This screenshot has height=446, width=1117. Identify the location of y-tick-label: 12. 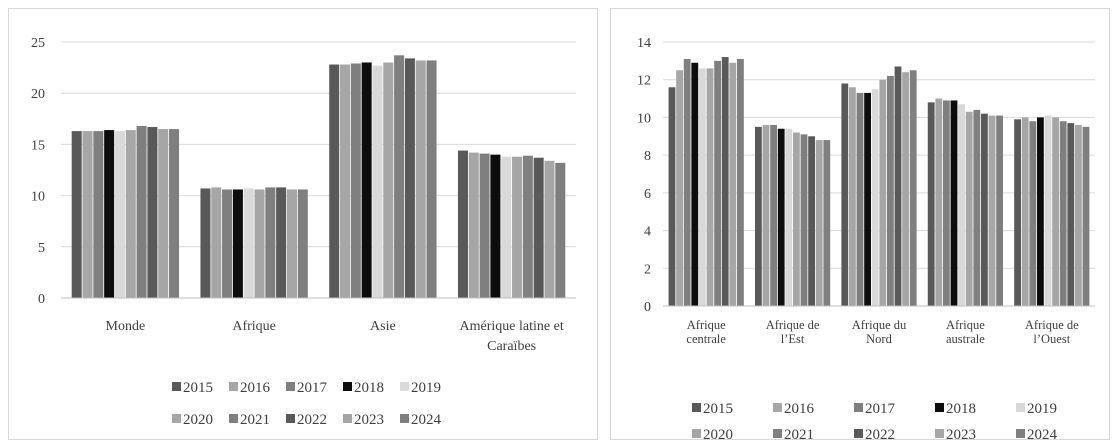
(644, 81).